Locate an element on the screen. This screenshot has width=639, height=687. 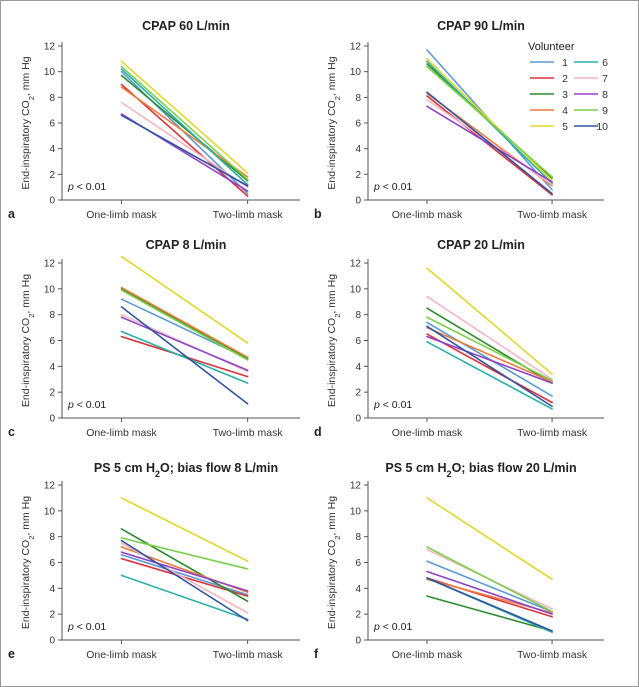
panel-letter: e is located at coordinates (11, 654).